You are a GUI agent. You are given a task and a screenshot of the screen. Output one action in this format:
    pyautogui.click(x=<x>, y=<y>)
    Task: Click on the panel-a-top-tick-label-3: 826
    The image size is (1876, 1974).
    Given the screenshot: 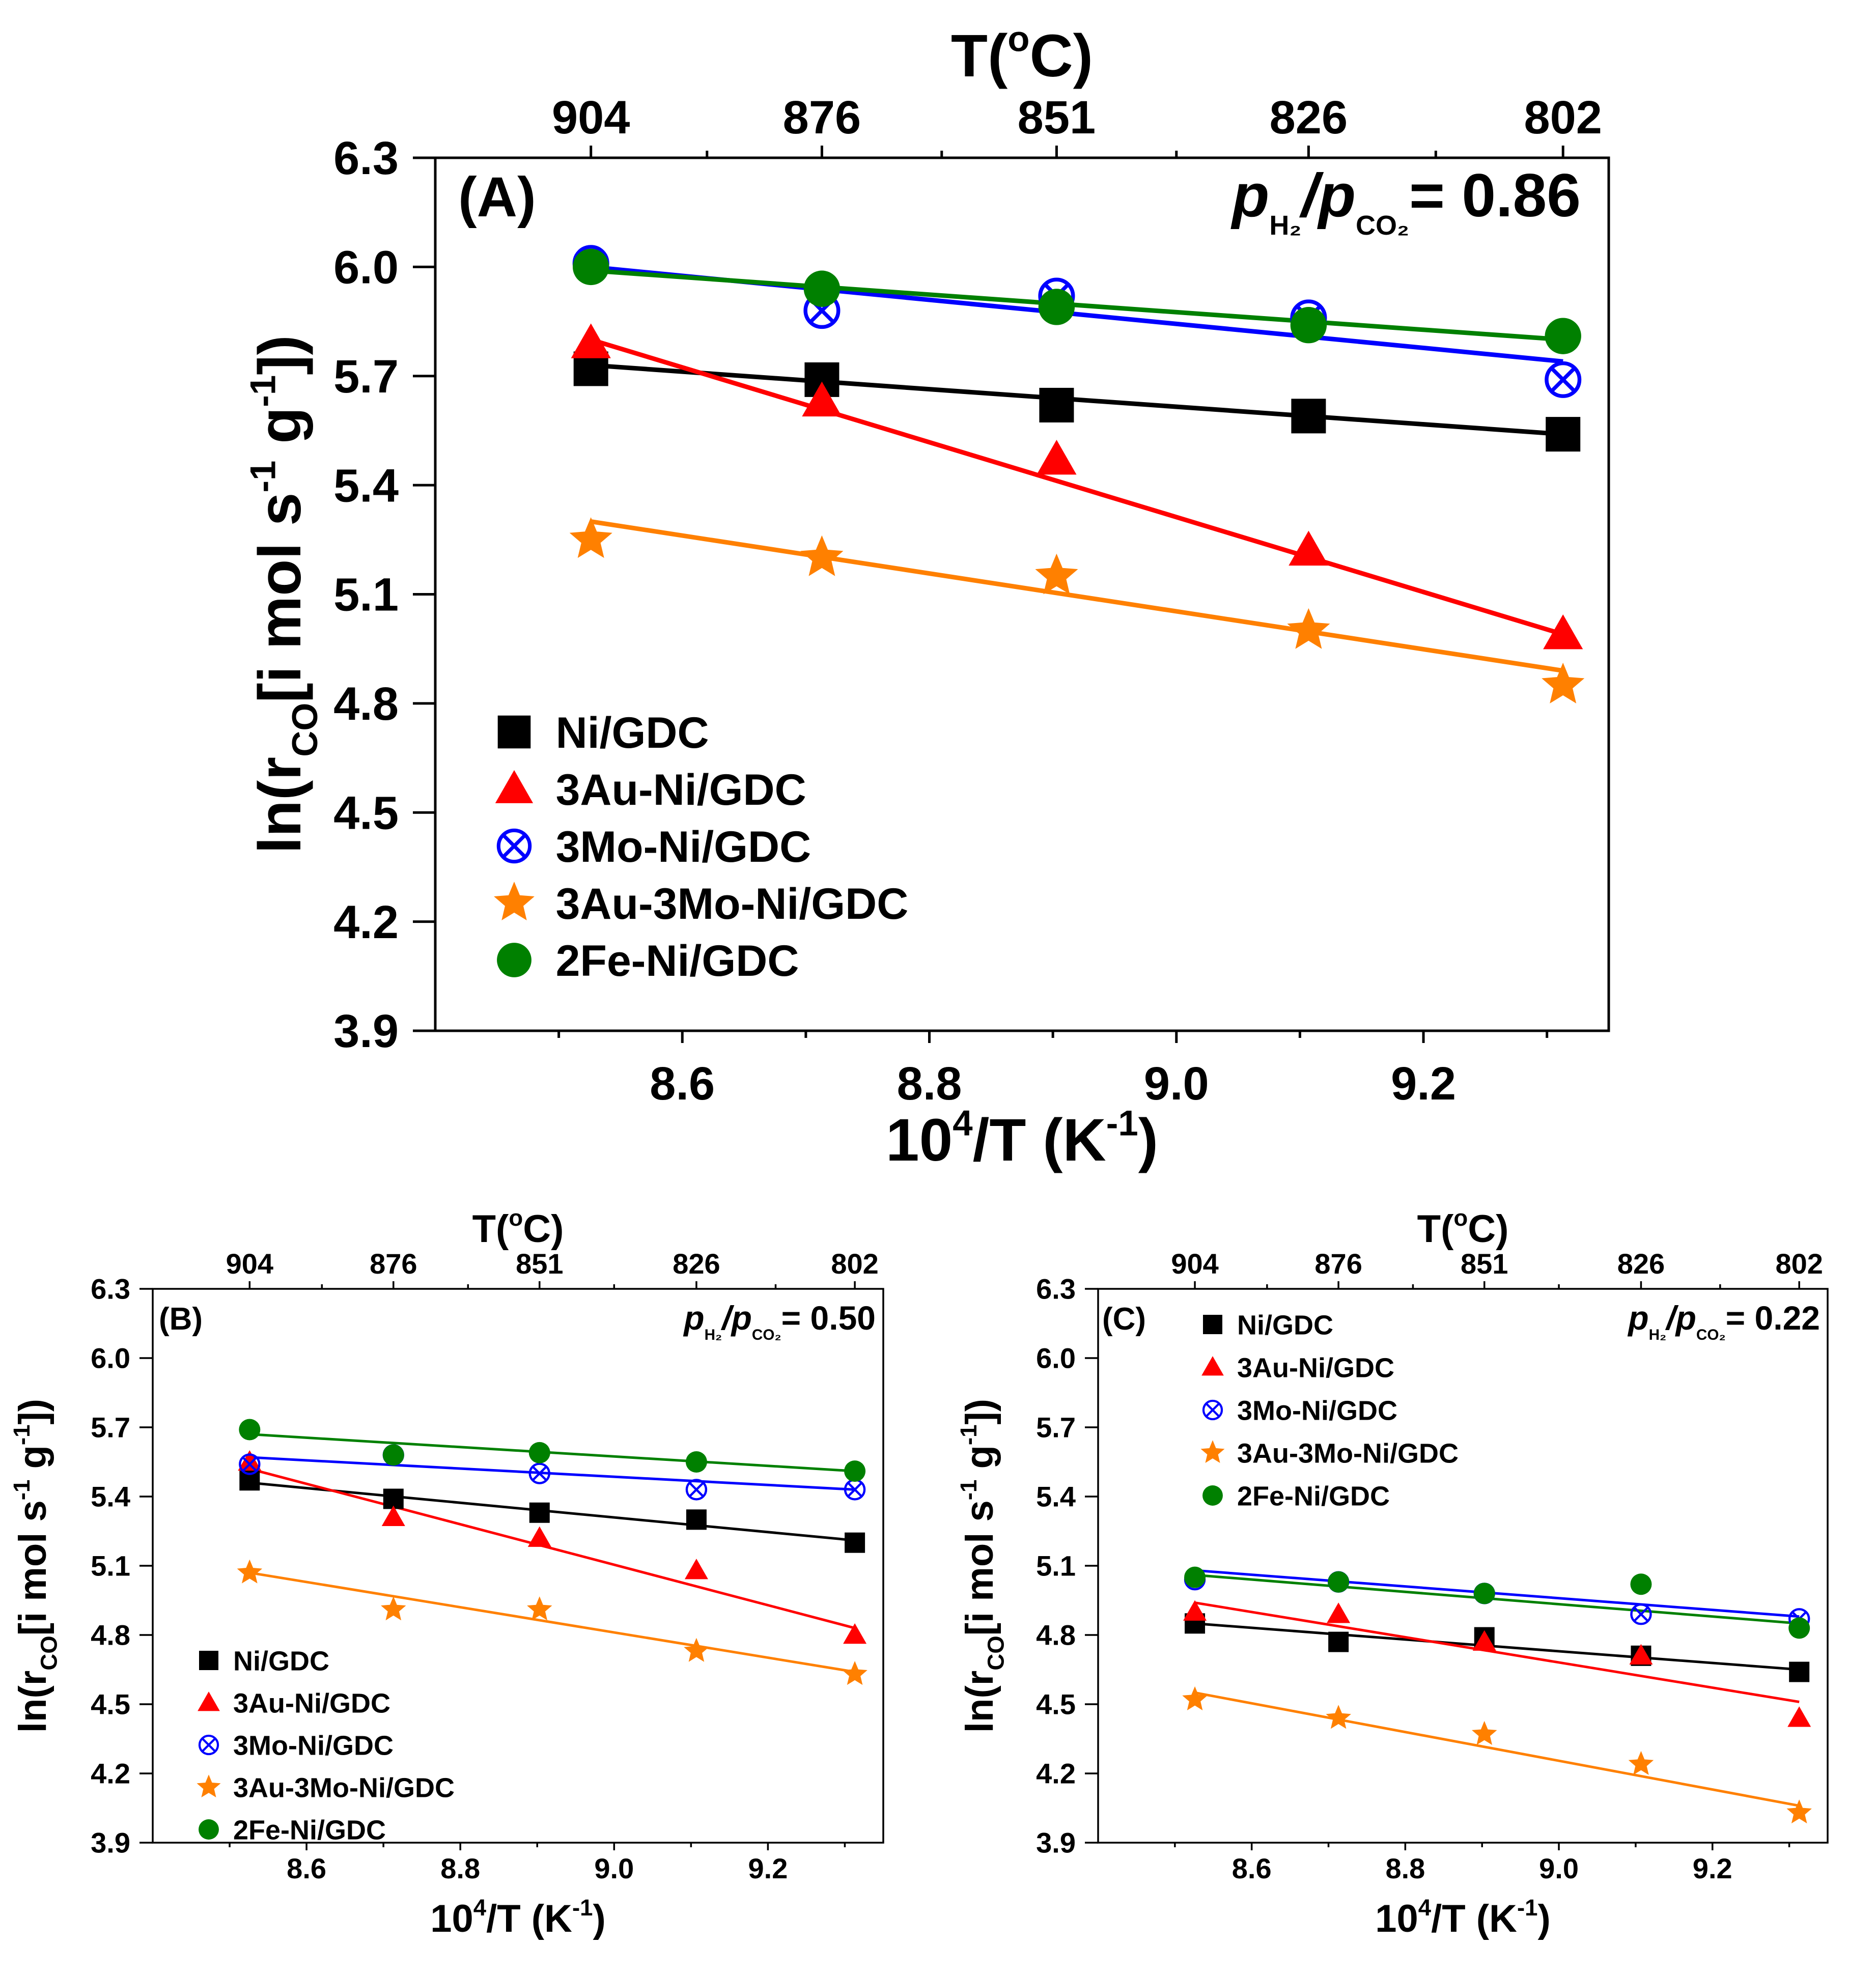 What is the action you would take?
    pyautogui.click(x=1309, y=118)
    